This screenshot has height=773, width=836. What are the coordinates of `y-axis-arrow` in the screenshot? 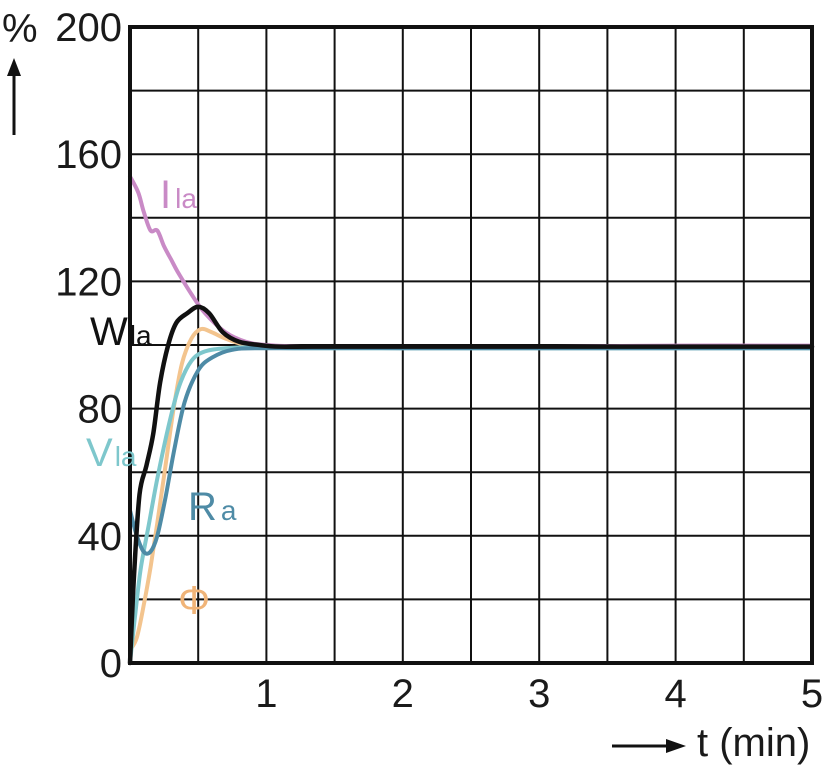 It's located at (14, 96).